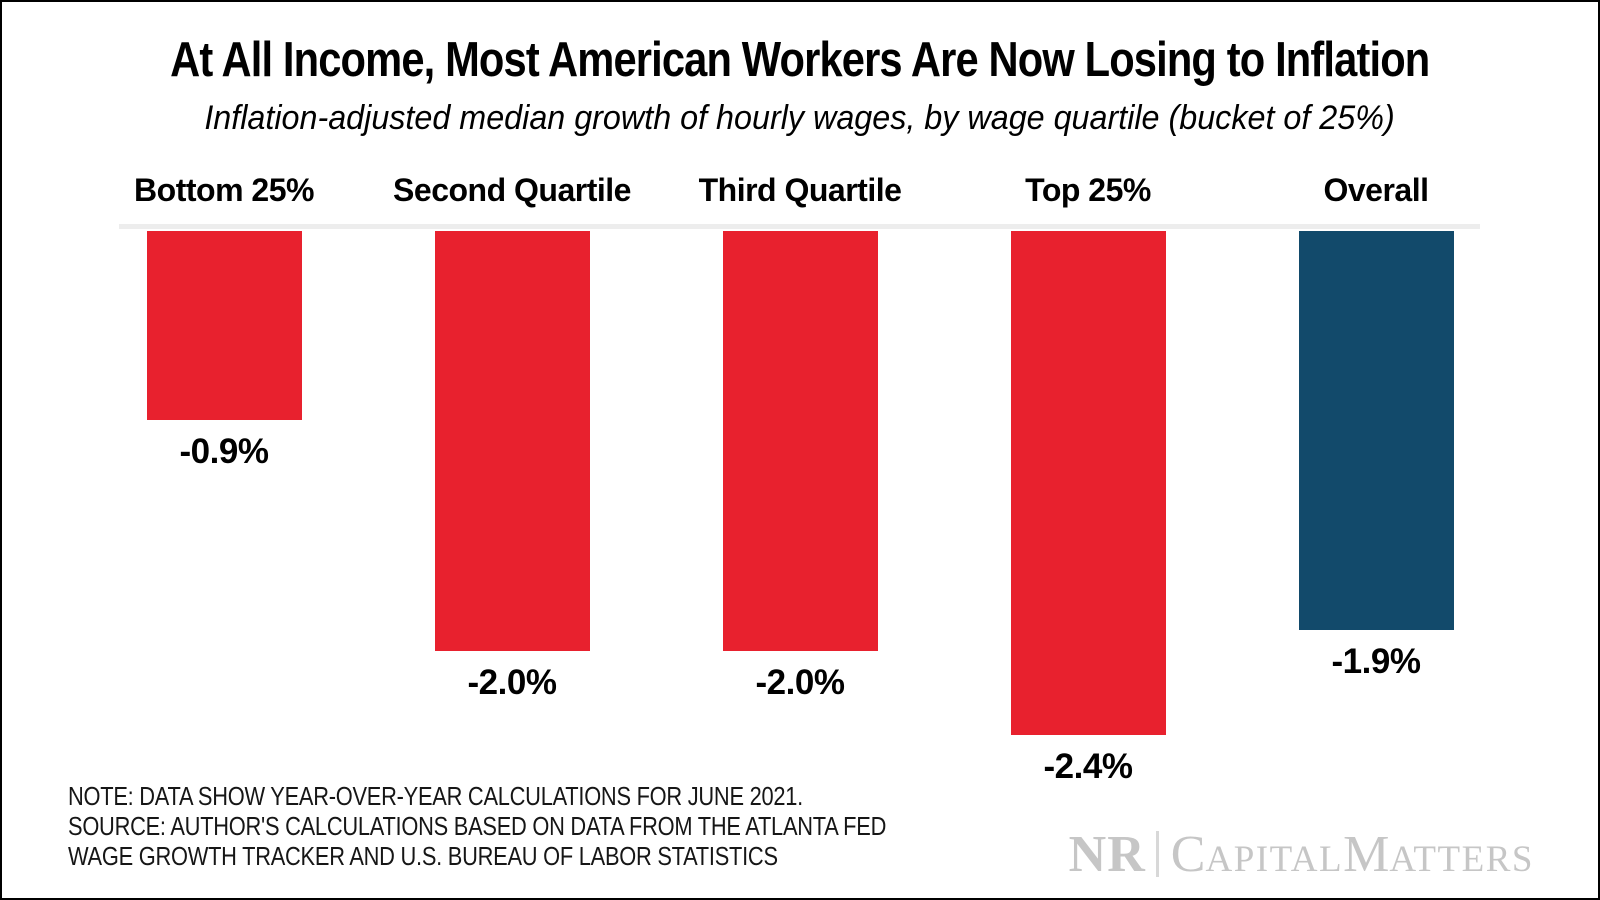  Describe the element at coordinates (1188, 855) in the screenshot. I see `logo-capital-initial: C` at that location.